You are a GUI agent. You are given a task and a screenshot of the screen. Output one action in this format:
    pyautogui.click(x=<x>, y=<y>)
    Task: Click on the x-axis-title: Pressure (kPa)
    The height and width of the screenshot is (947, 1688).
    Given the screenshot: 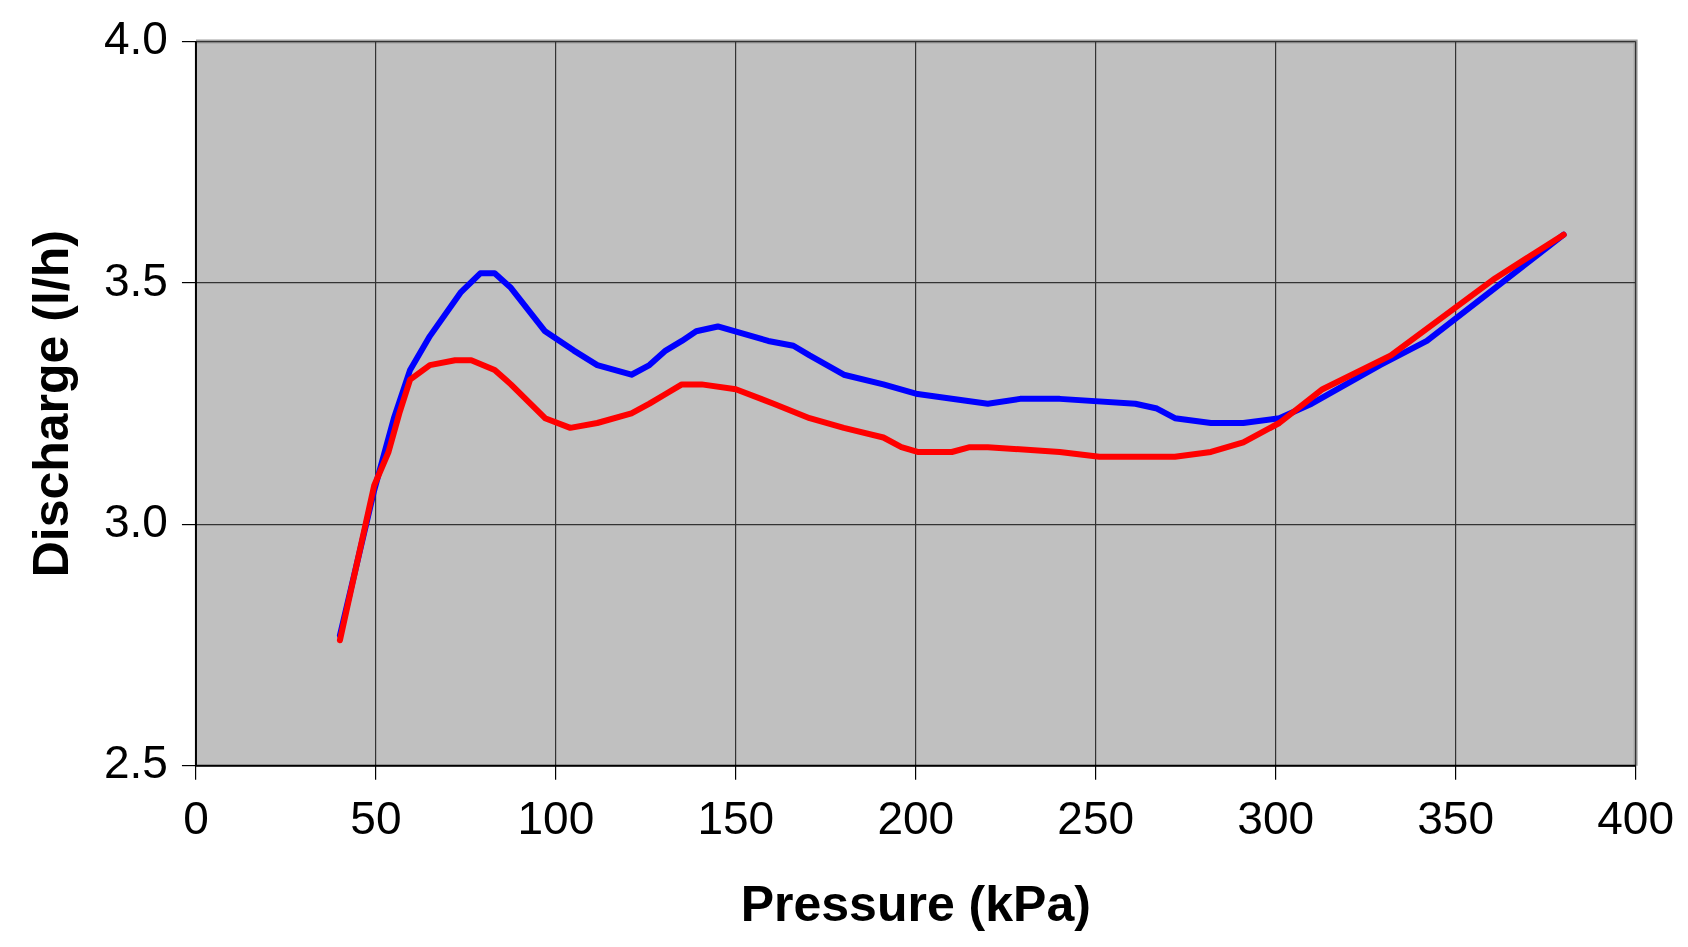 What is the action you would take?
    pyautogui.click(x=915, y=903)
    